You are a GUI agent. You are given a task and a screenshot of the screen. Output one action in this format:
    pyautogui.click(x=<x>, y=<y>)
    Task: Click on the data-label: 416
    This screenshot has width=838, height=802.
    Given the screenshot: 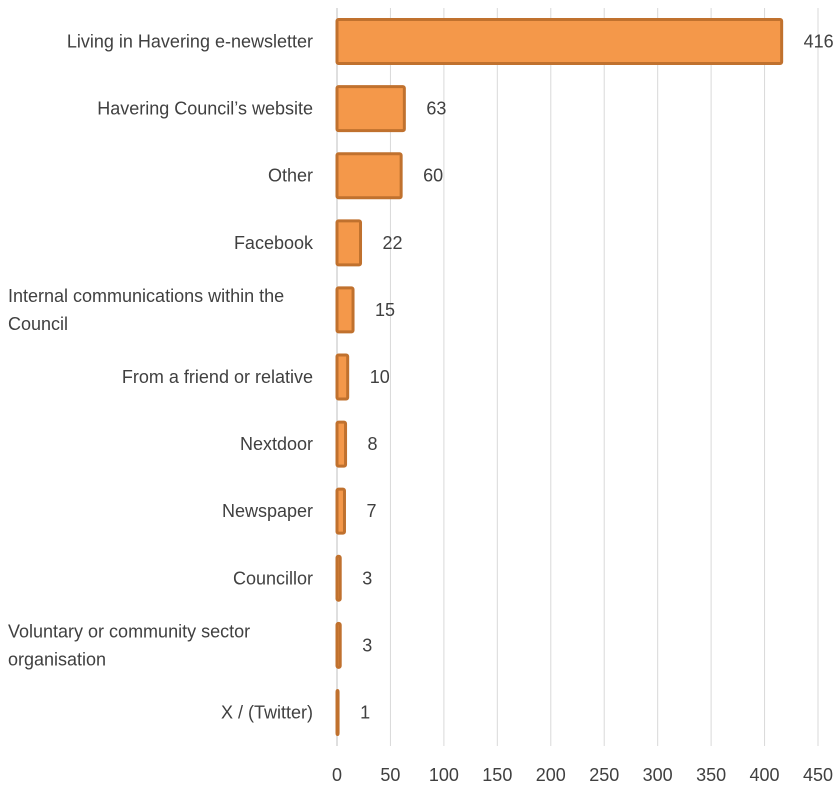 What is the action you would take?
    pyautogui.click(x=819, y=42)
    